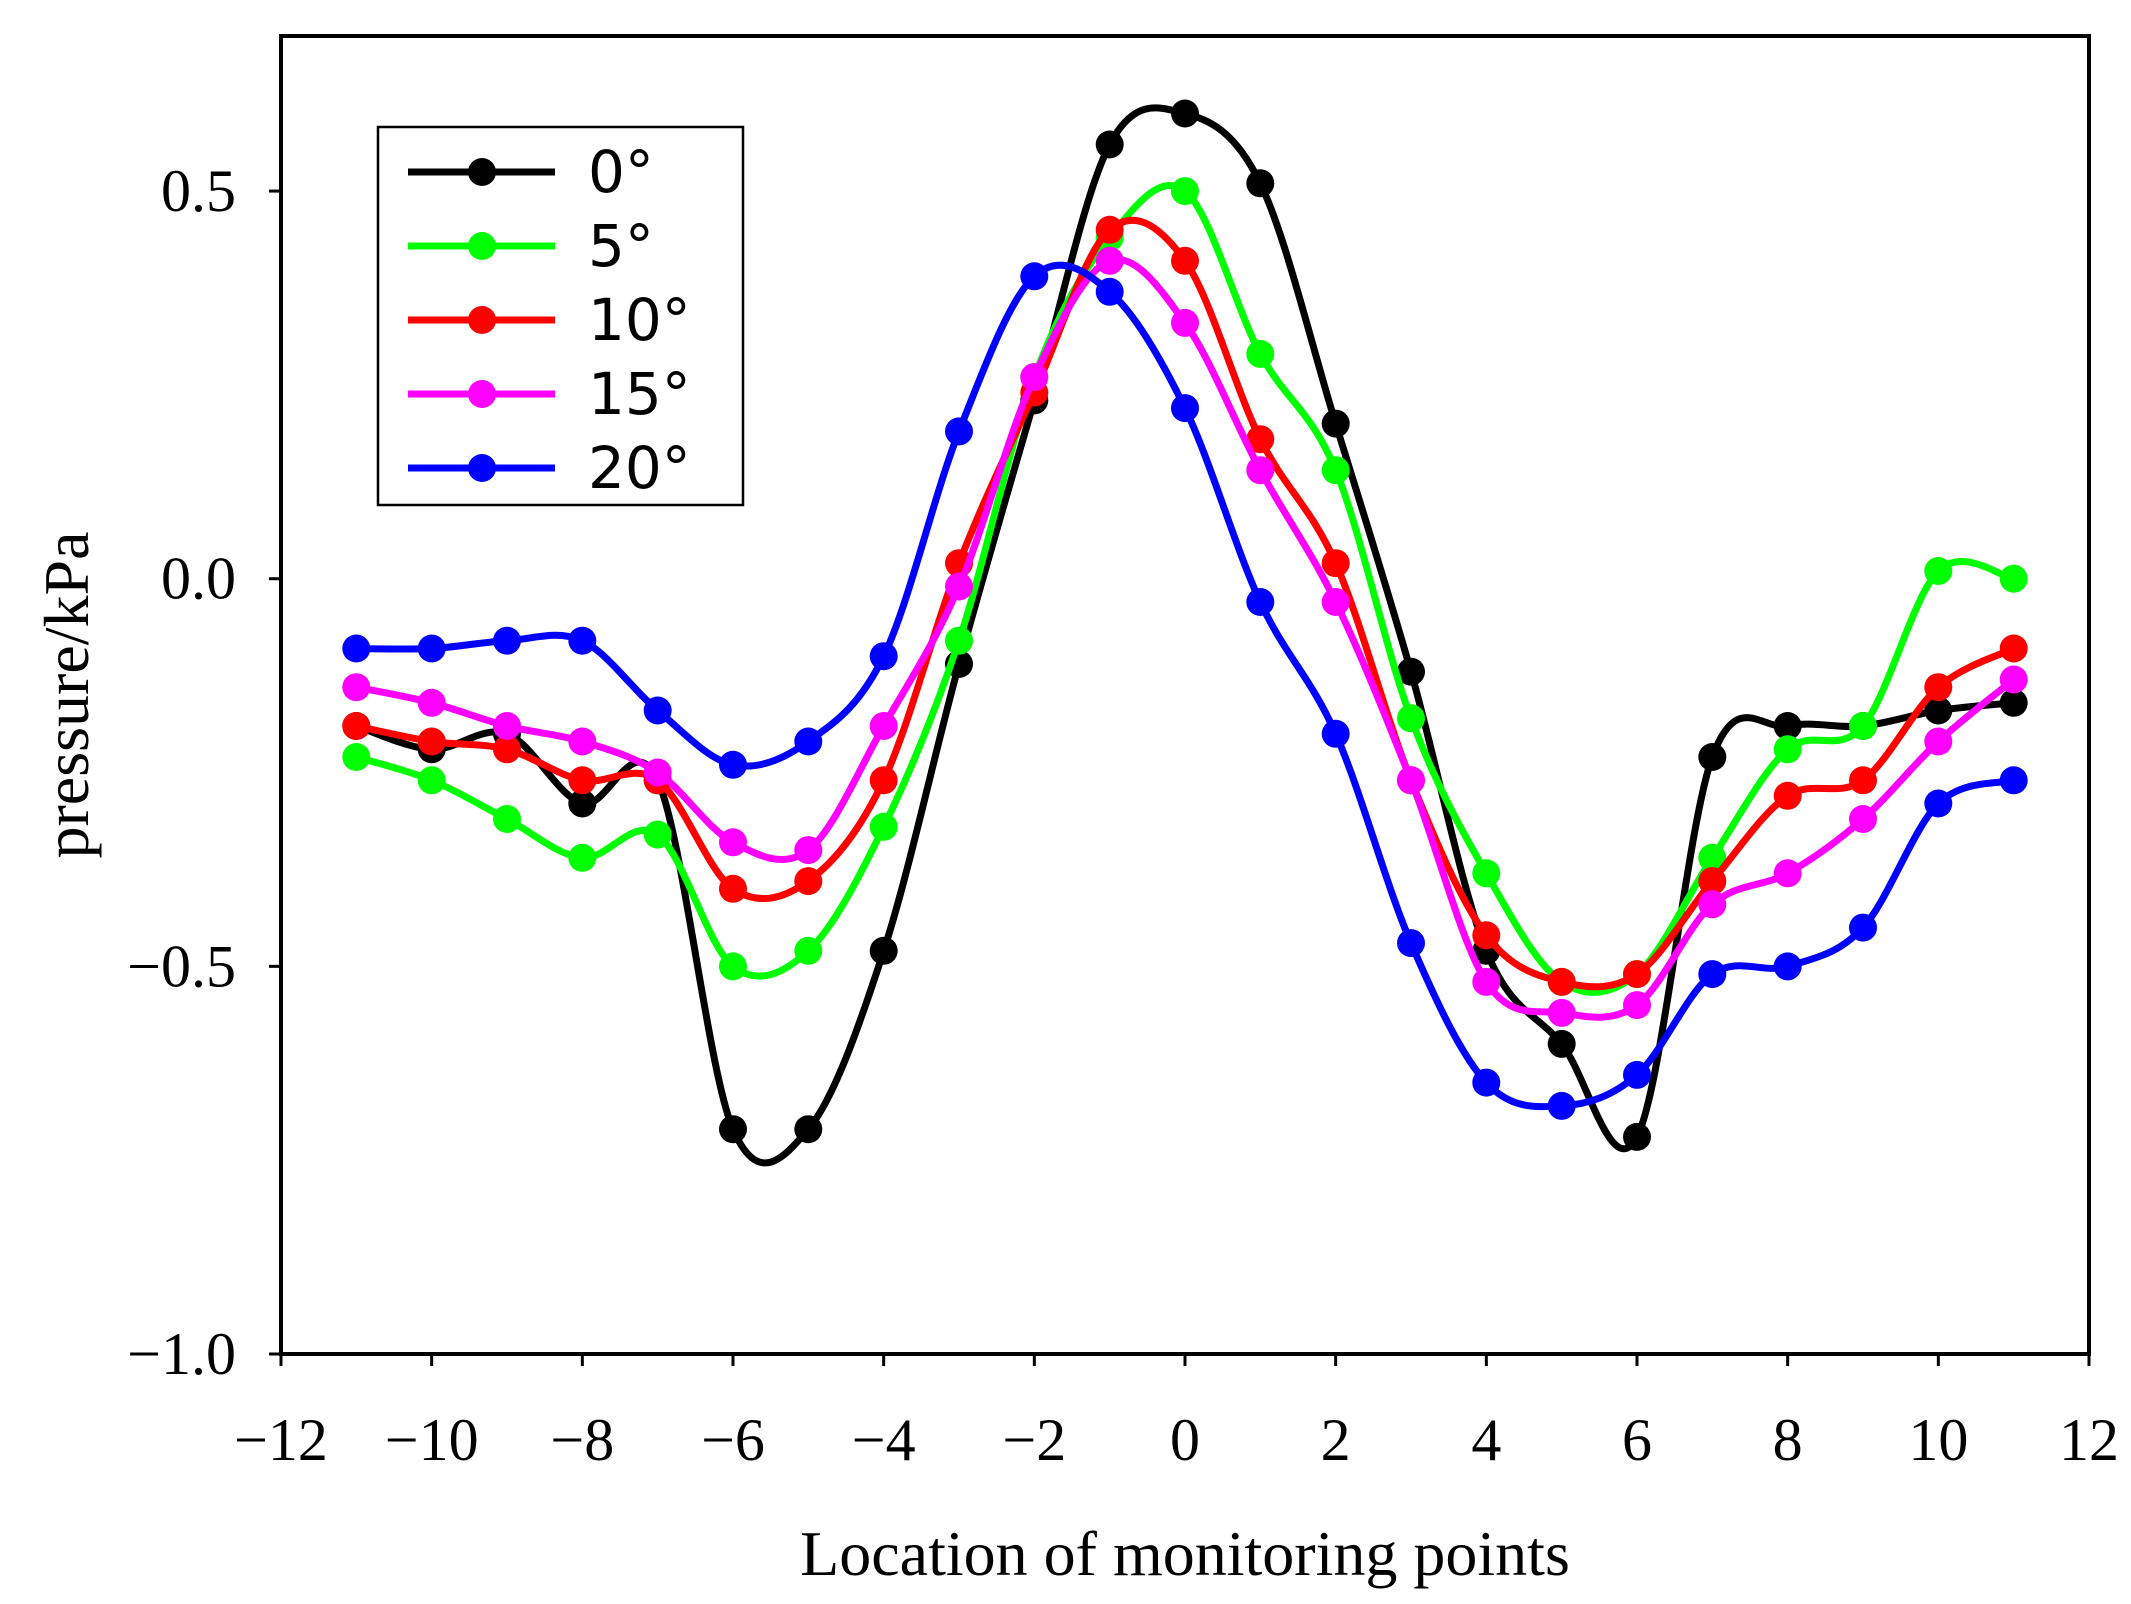  What do you see at coordinates (582, 1440) in the screenshot?
I see `x-tick-label: −8` at bounding box center [582, 1440].